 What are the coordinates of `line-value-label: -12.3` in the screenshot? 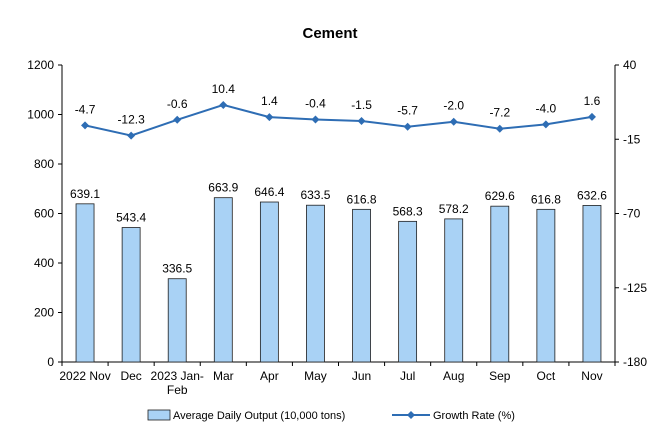 It's located at (131, 120).